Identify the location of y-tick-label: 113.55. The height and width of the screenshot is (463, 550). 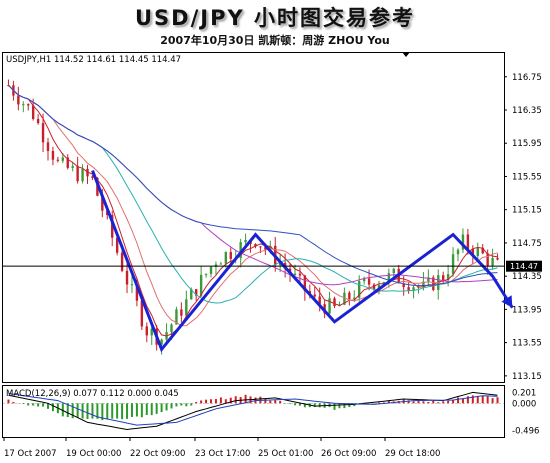
(527, 344).